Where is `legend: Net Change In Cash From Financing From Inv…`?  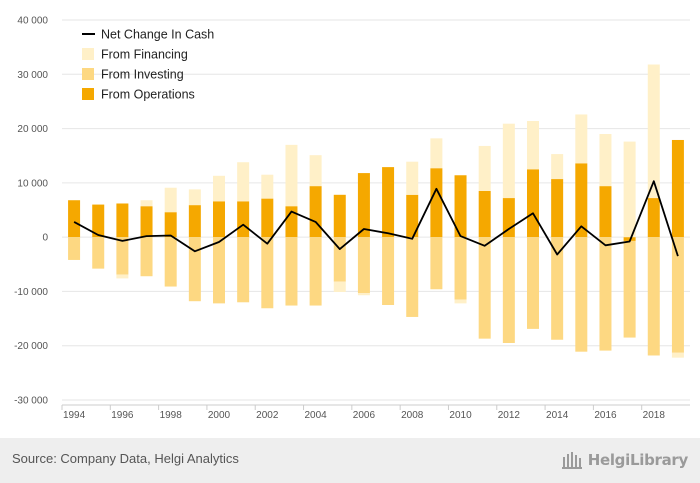 legend: Net Change In Cash From Financing From Inv… is located at coordinates (148, 65).